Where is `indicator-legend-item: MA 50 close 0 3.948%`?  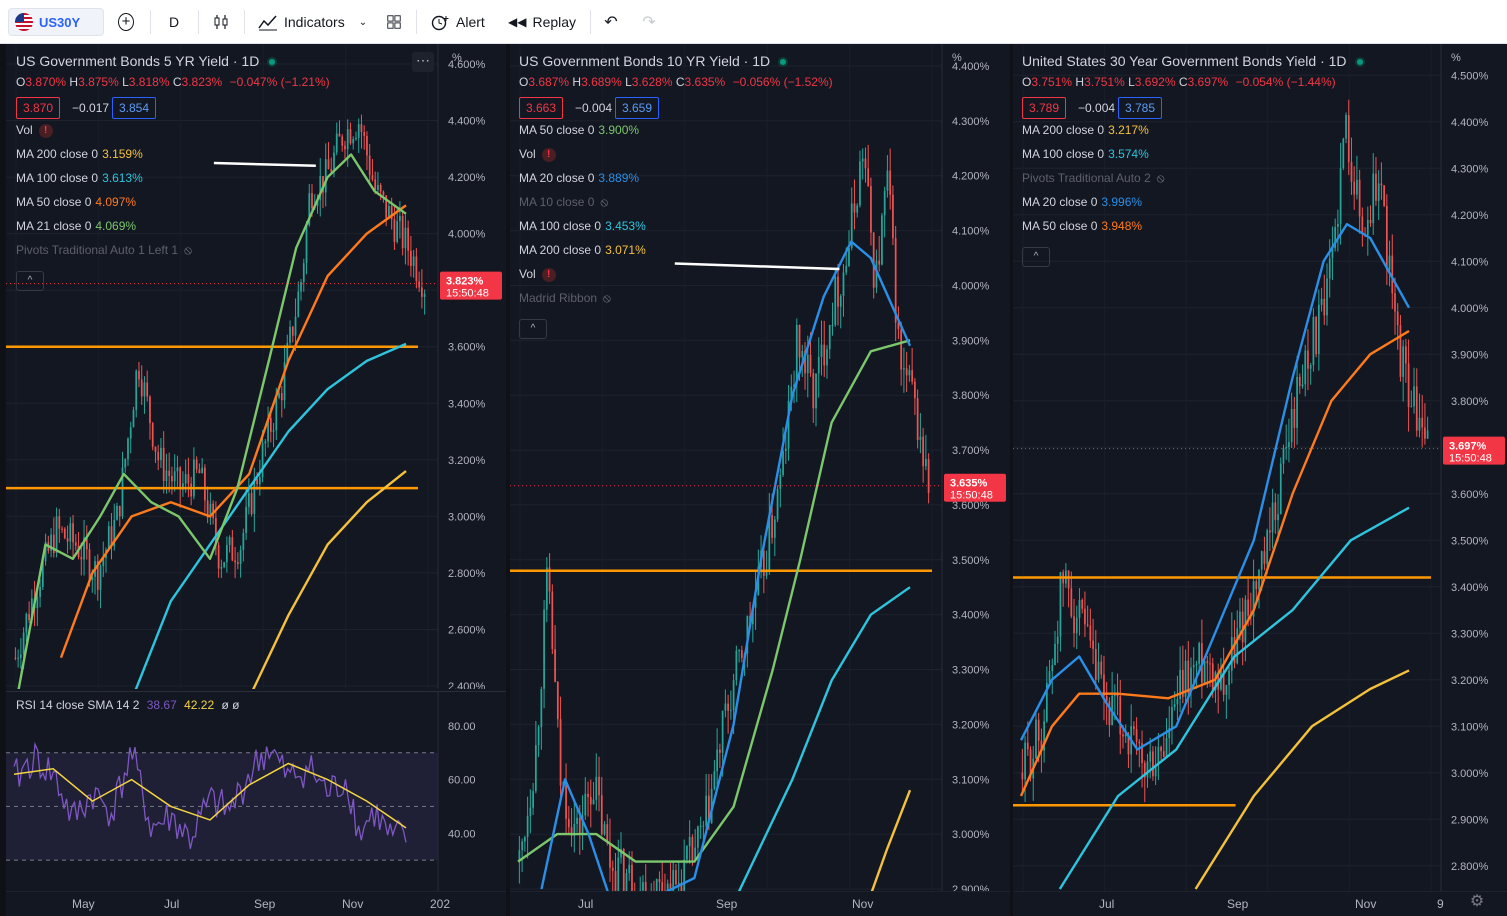 indicator-legend-item: MA 50 close 0 3.948% is located at coordinates (1082, 226).